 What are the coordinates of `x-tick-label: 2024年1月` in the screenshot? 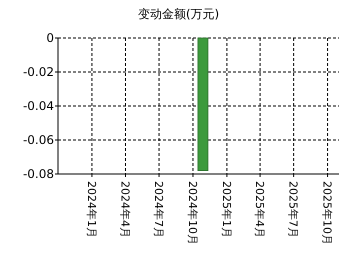 It's located at (91, 209).